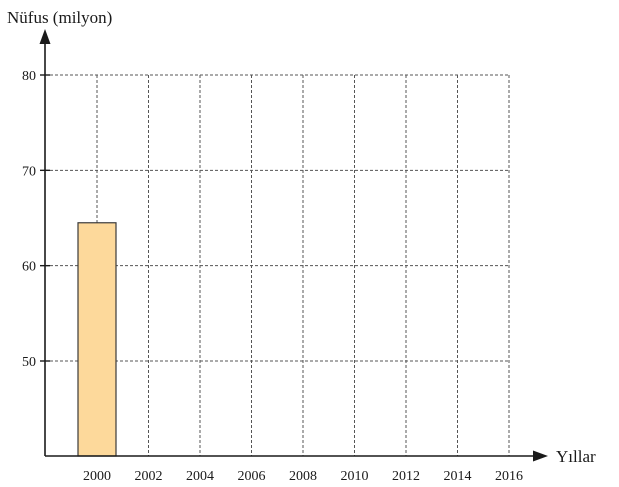 The image size is (619, 487). I want to click on y-axis-title: Nüfus (milyon), so click(59, 17).